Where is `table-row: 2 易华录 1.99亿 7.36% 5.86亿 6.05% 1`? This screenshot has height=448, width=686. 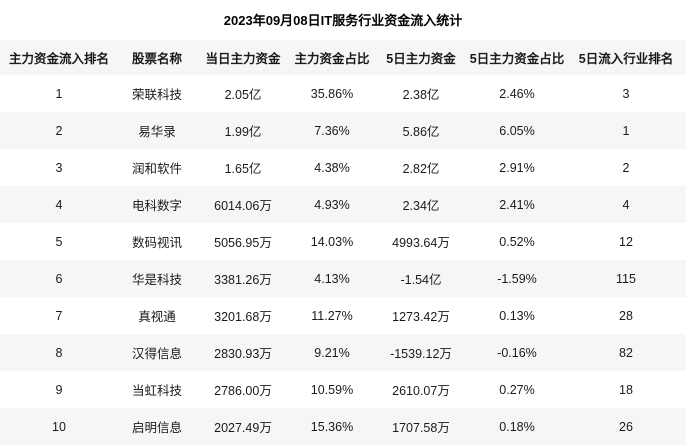 table-row: 2 易华录 1.99亿 7.36% 5.86亿 6.05% 1 is located at coordinates (343, 130).